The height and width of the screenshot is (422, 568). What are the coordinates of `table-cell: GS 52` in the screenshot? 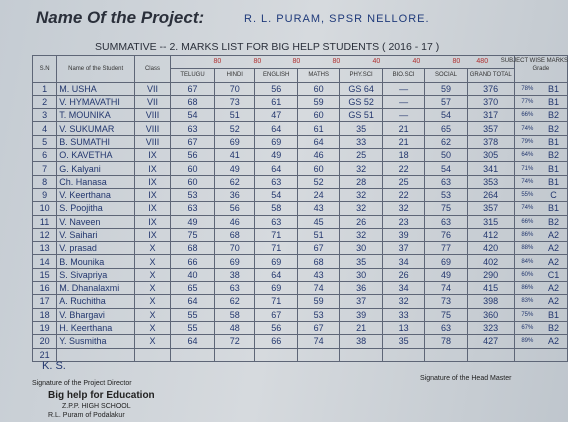 It's located at (361, 102).